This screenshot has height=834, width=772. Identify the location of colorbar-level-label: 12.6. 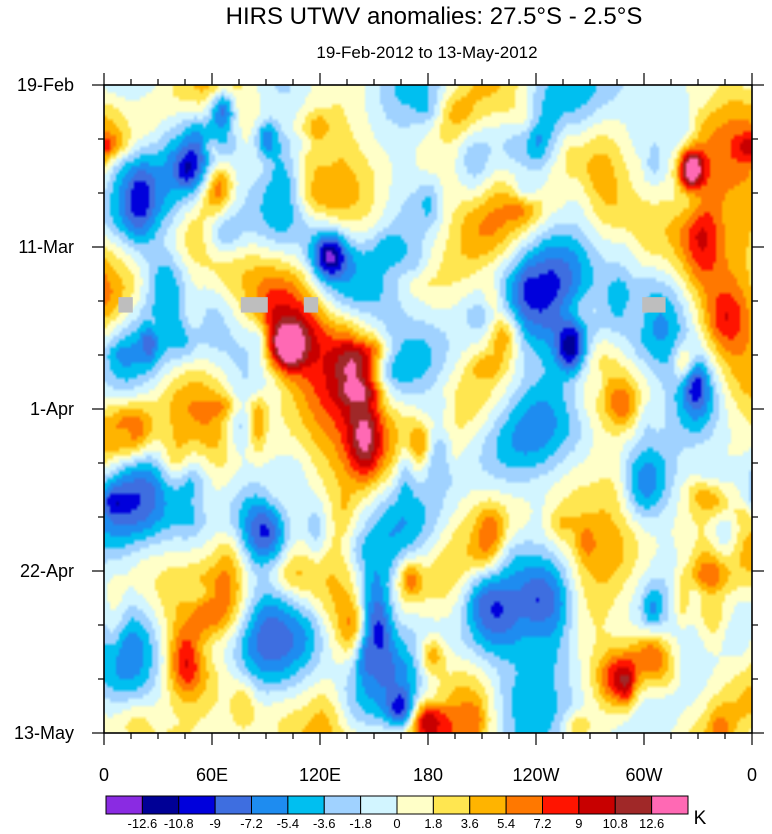
(651, 823).